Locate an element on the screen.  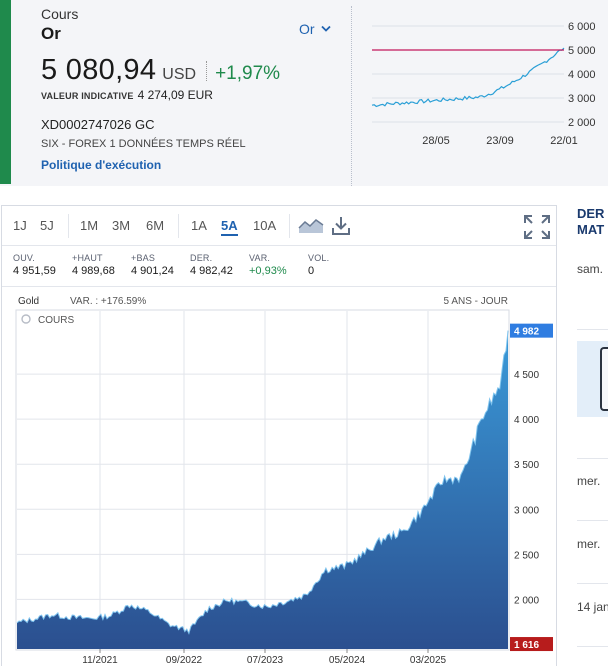
side-news-title: DER MAT is located at coordinates (591, 221).